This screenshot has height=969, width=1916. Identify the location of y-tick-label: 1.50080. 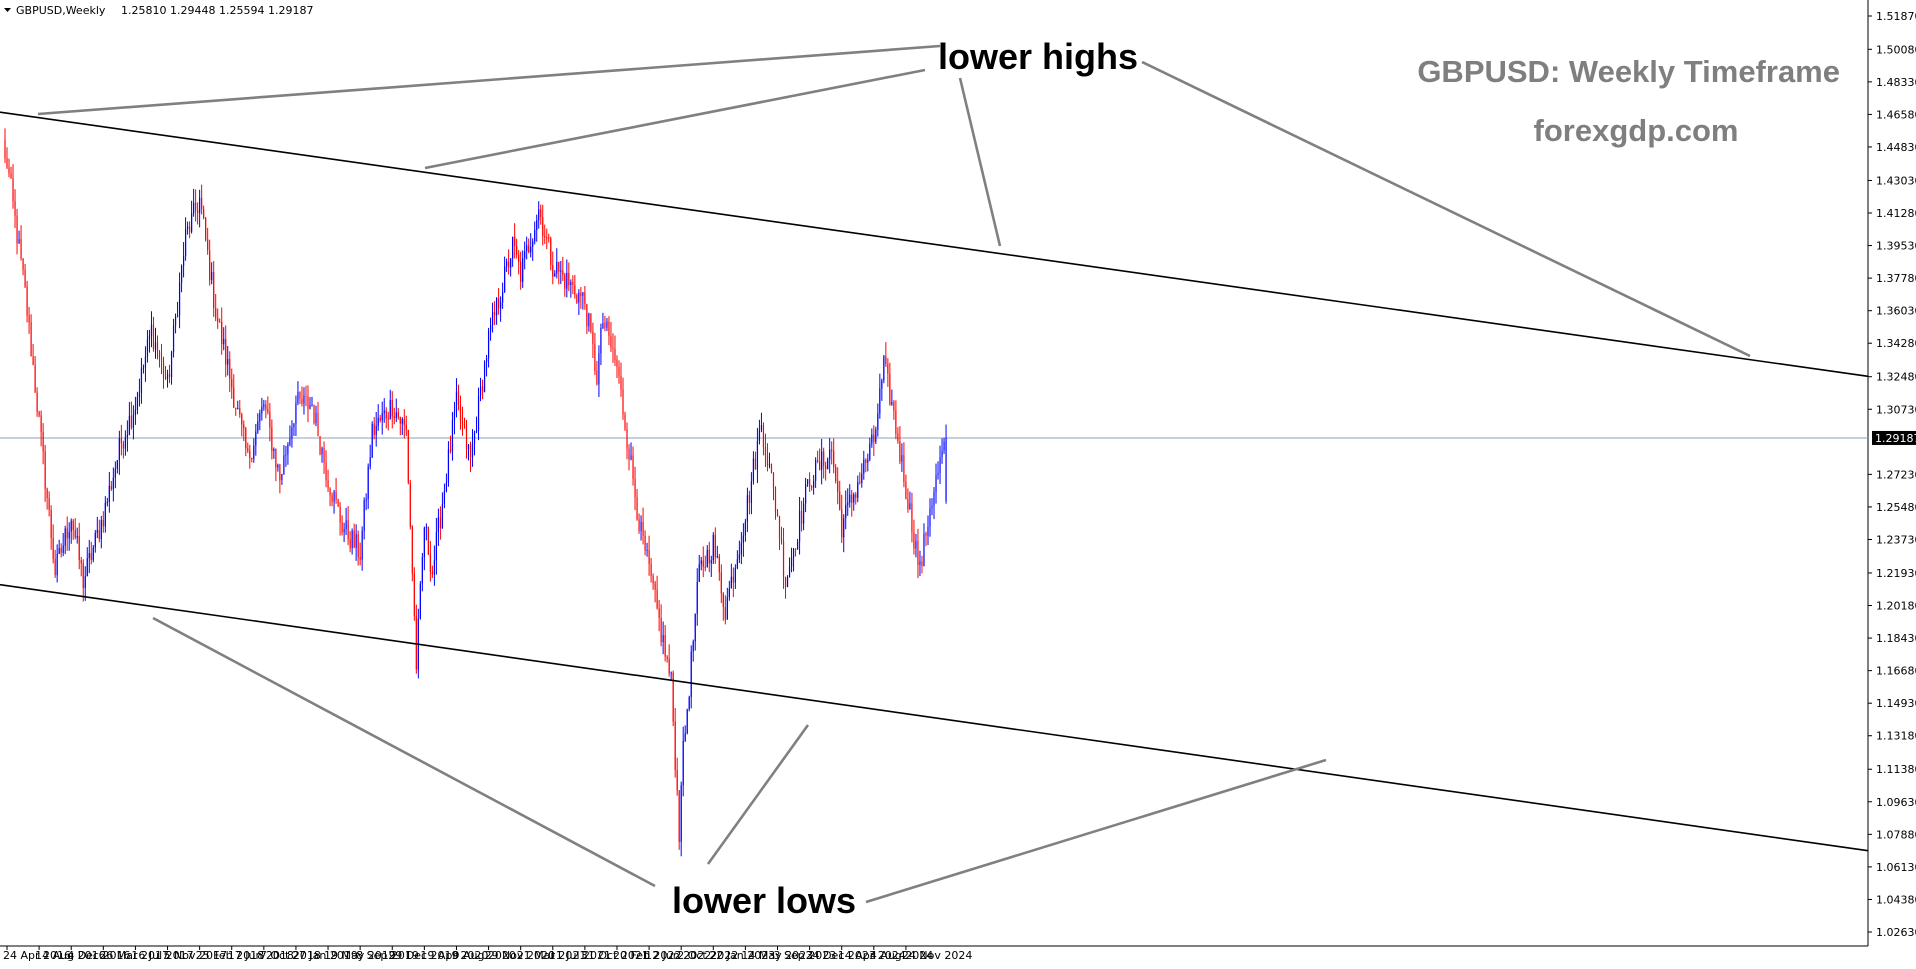
(1896, 49).